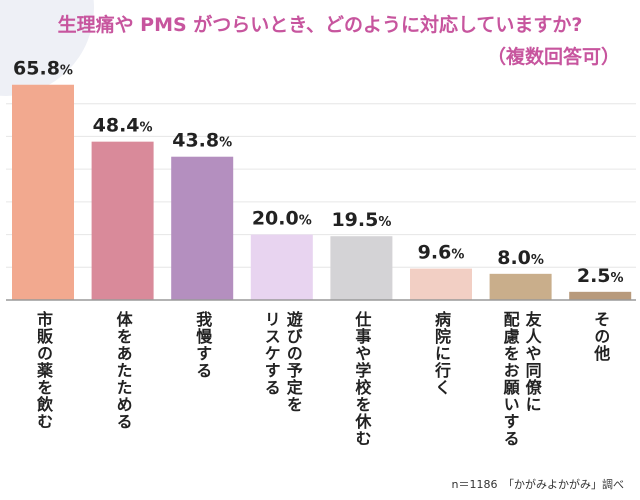  I want to click on decorative-circle, so click(47, 48).